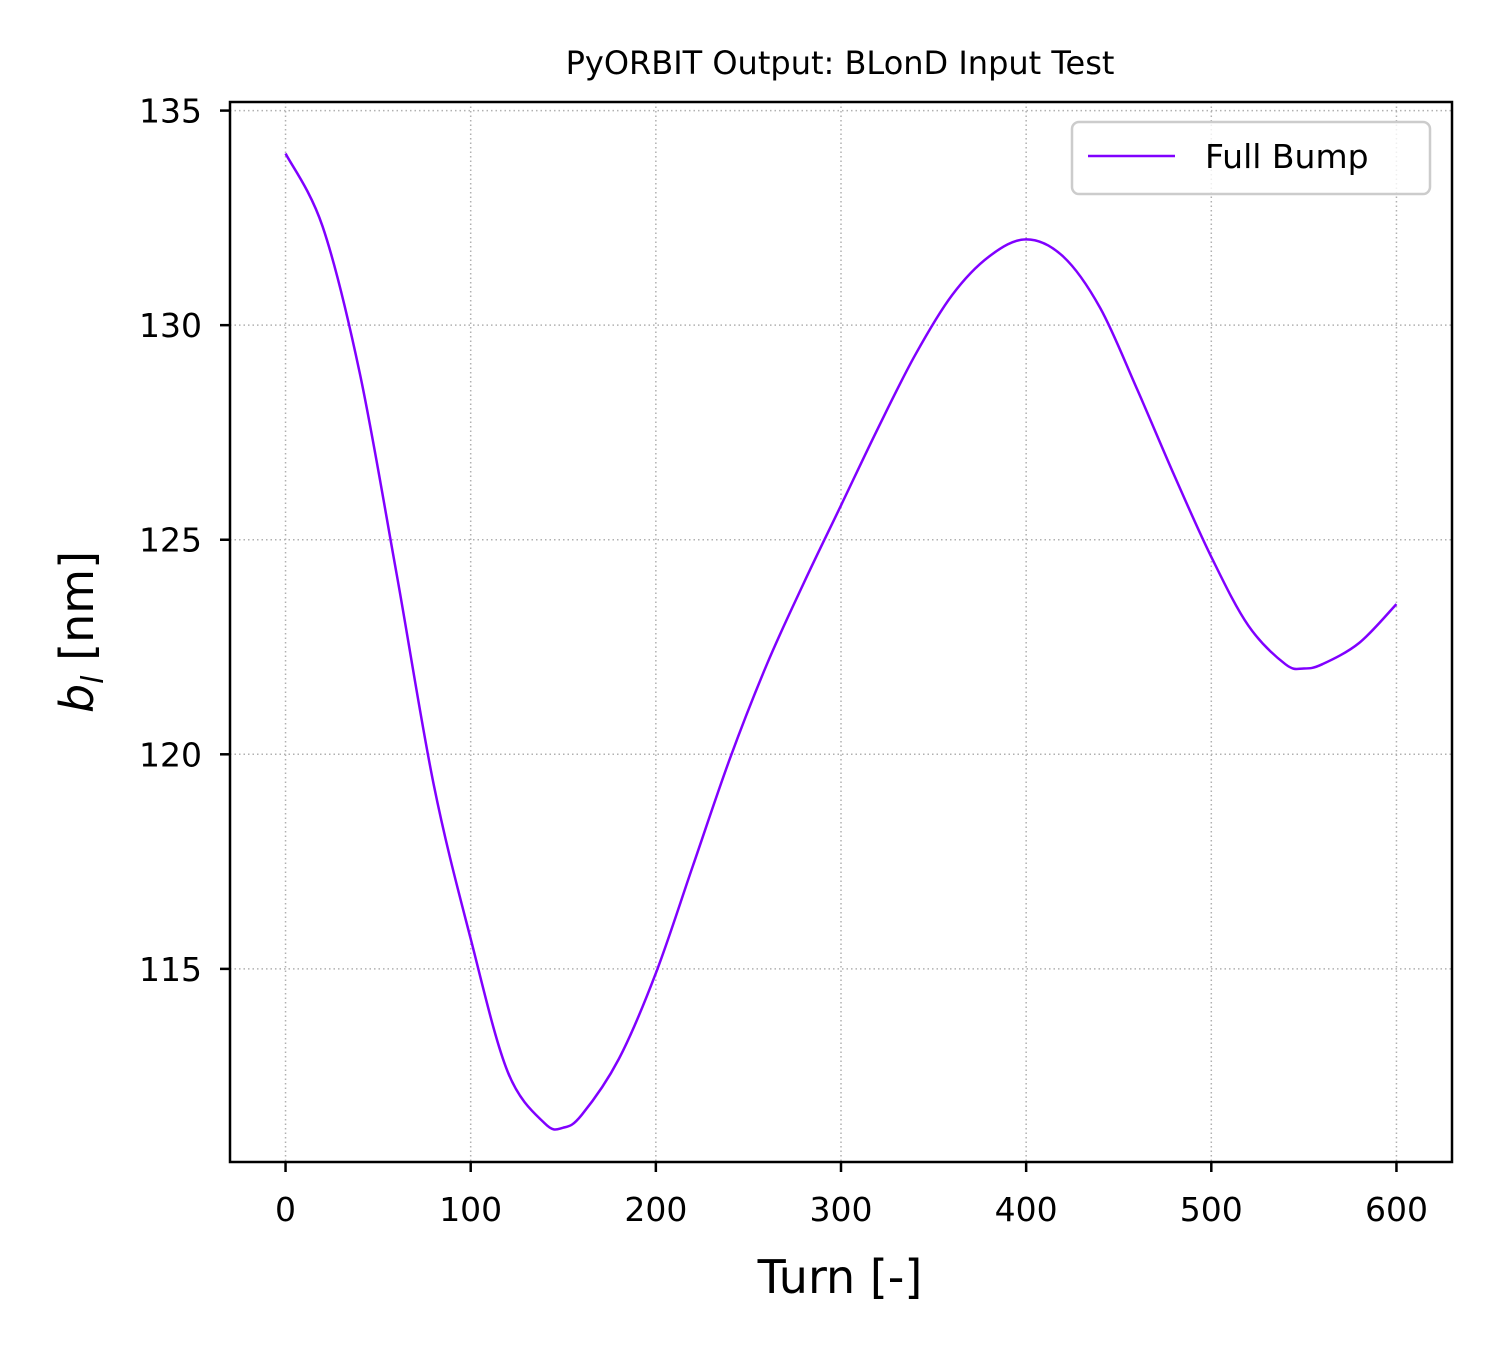 Image resolution: width=1500 pixels, height=1355 pixels. Describe the element at coordinates (170, 325) in the screenshot. I see `y-tick-label: 130` at that location.